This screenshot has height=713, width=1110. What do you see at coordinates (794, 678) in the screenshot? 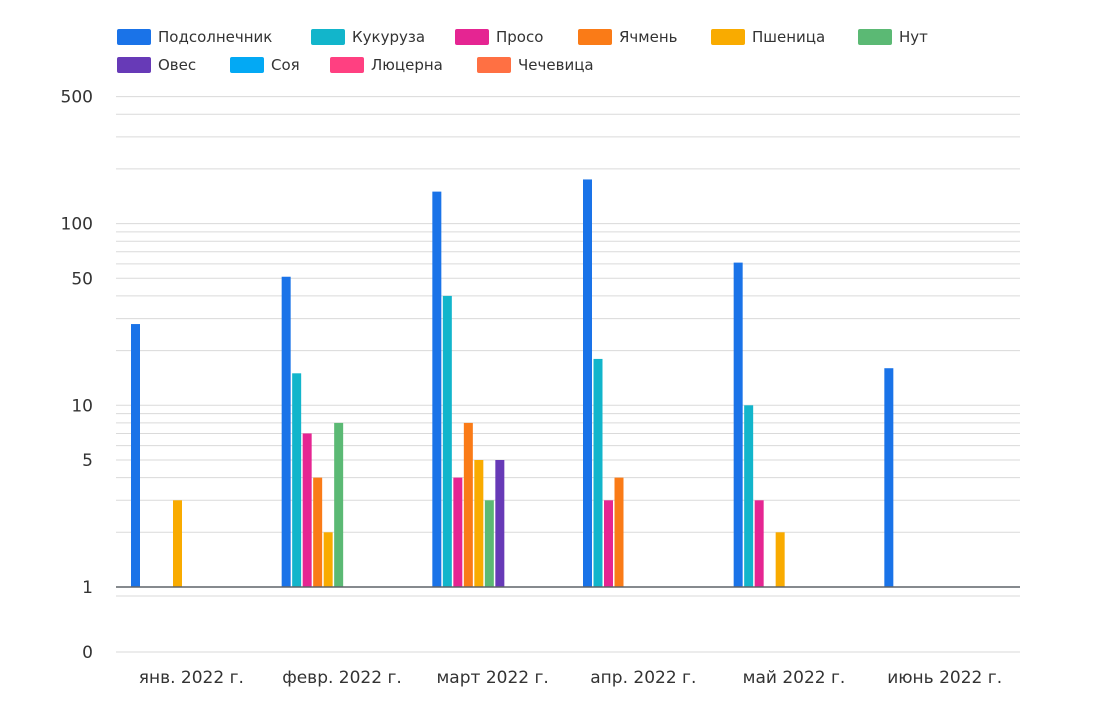
I see `x-tick-label: май 2022 г.` at bounding box center [794, 678].